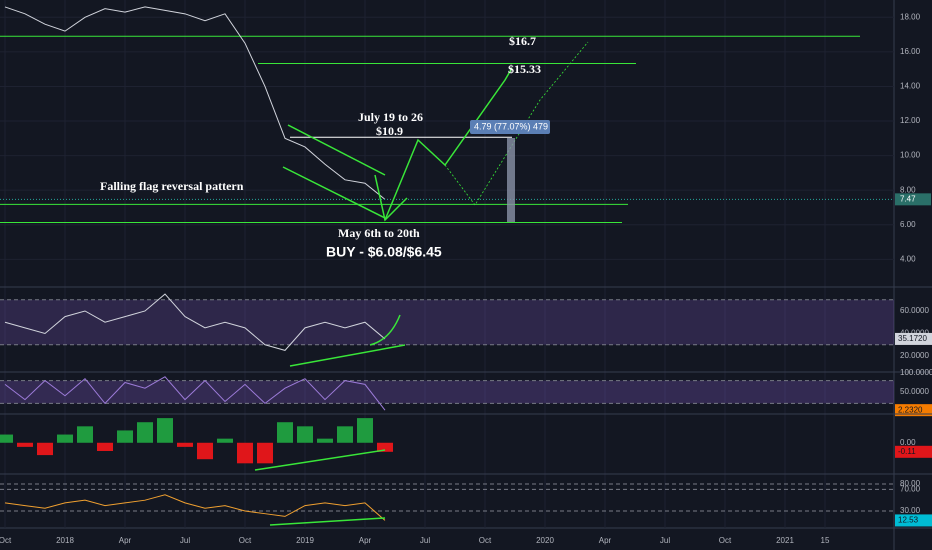  I want to click on price-axis, so click(913, 275).